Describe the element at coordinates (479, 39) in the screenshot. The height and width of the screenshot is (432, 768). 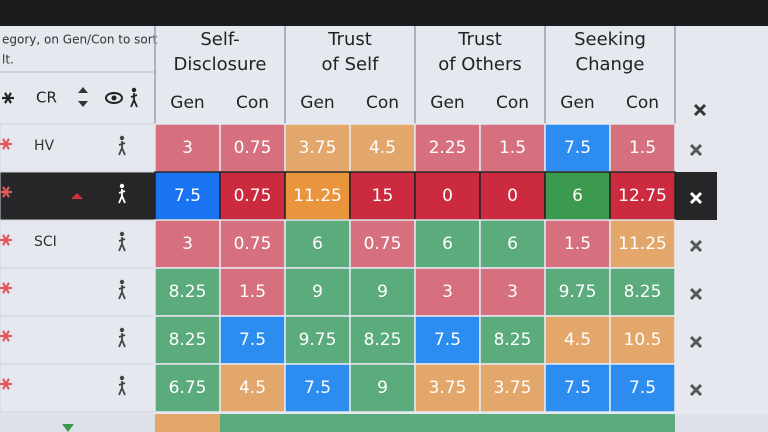
I see `group-name: Trust` at that location.